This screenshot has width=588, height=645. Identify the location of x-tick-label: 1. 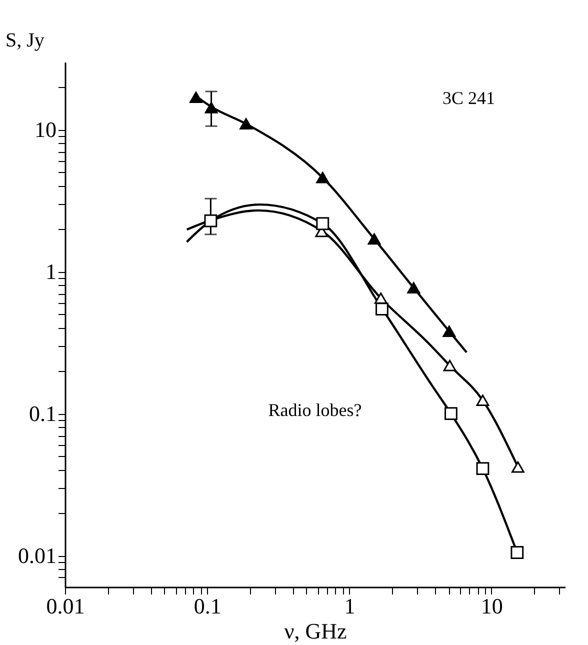
(350, 606).